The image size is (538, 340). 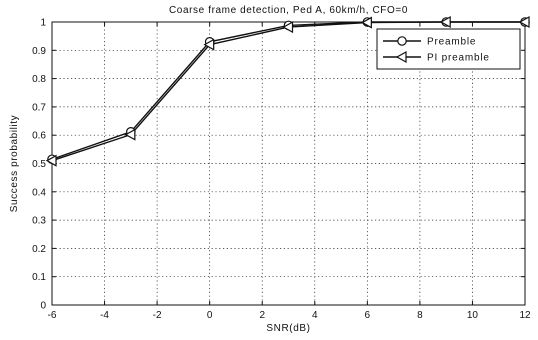 What do you see at coordinates (402, 41) in the screenshot?
I see `data-point-circle` at bounding box center [402, 41].